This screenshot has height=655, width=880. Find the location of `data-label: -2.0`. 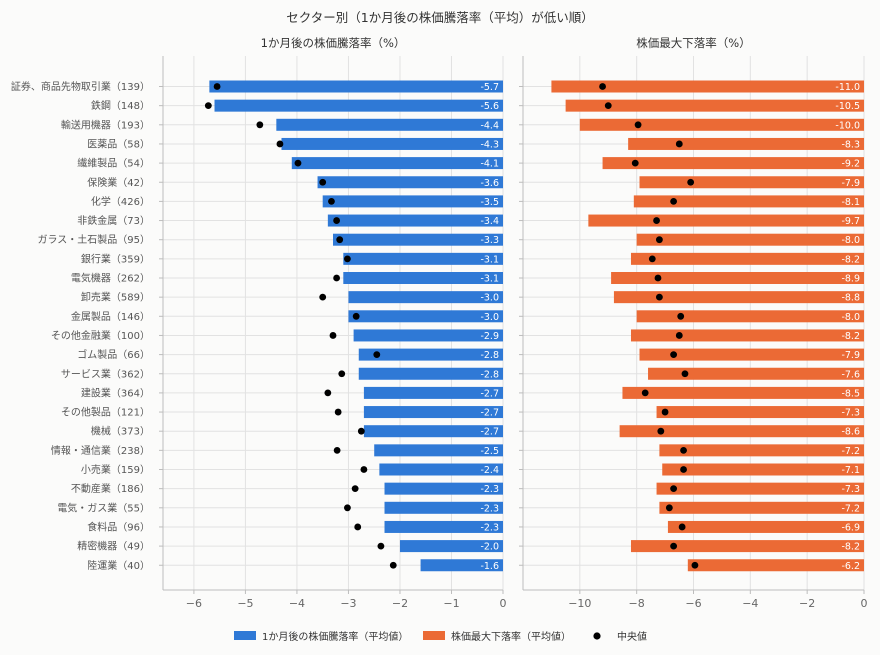

data-label: -2.0 is located at coordinates (489, 547).